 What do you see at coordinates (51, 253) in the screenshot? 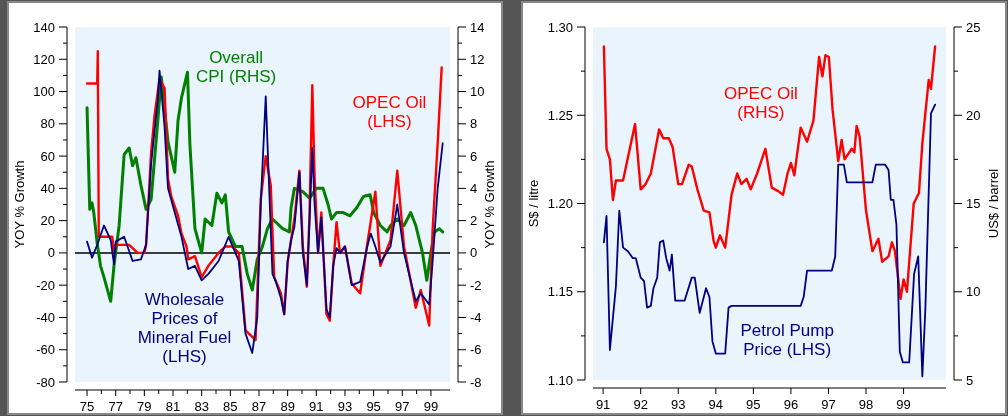
I see `y-tick-label: 0` at bounding box center [51, 253].